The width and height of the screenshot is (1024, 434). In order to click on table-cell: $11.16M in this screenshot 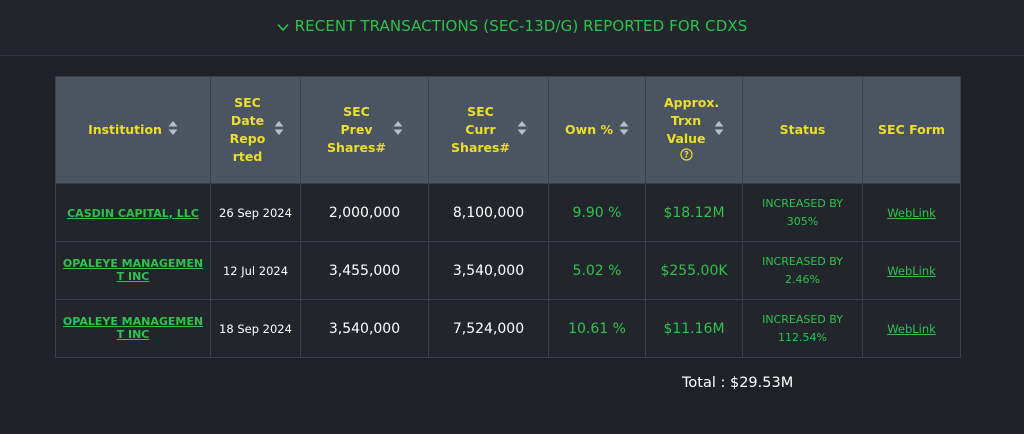, I will do `click(694, 328)`.